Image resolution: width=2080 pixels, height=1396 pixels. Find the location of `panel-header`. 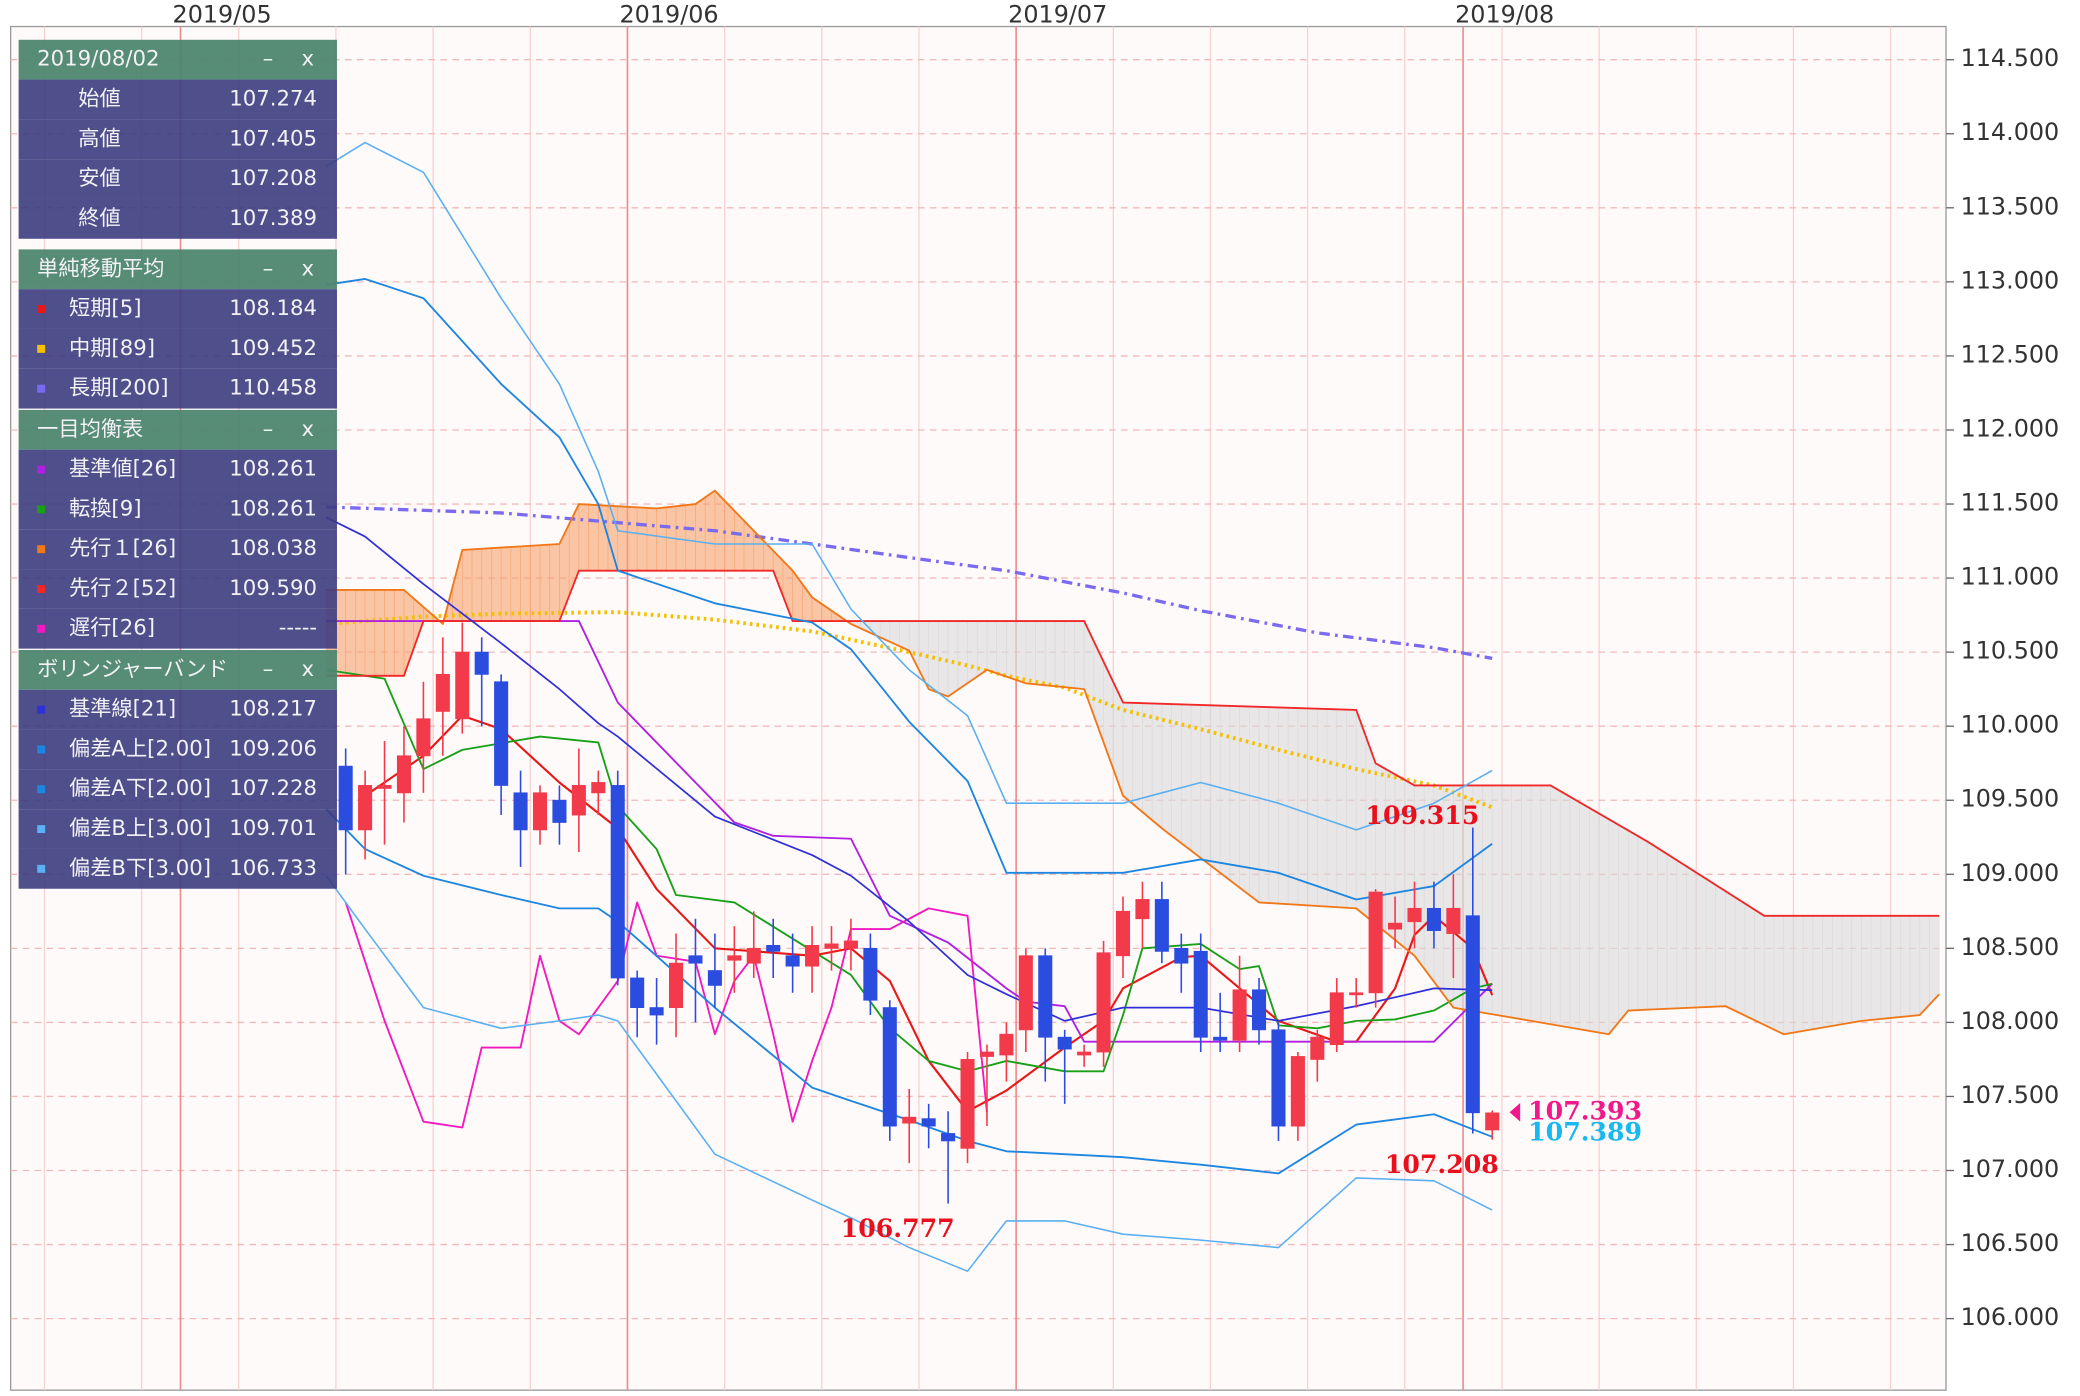

panel-header is located at coordinates (177, 669).